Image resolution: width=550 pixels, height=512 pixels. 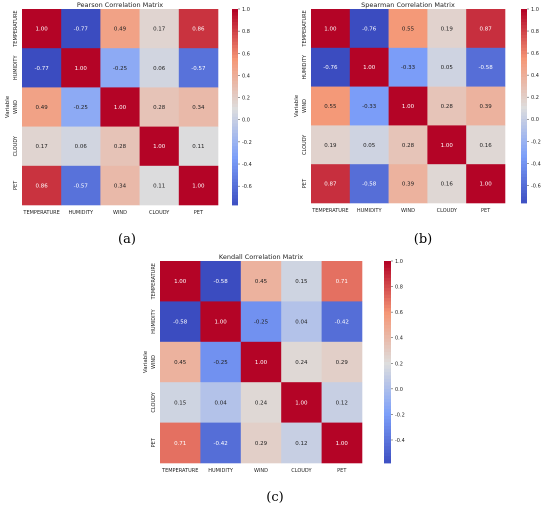 What do you see at coordinates (275, 497) in the screenshot?
I see `panel-label-c: (c)` at bounding box center [275, 497].